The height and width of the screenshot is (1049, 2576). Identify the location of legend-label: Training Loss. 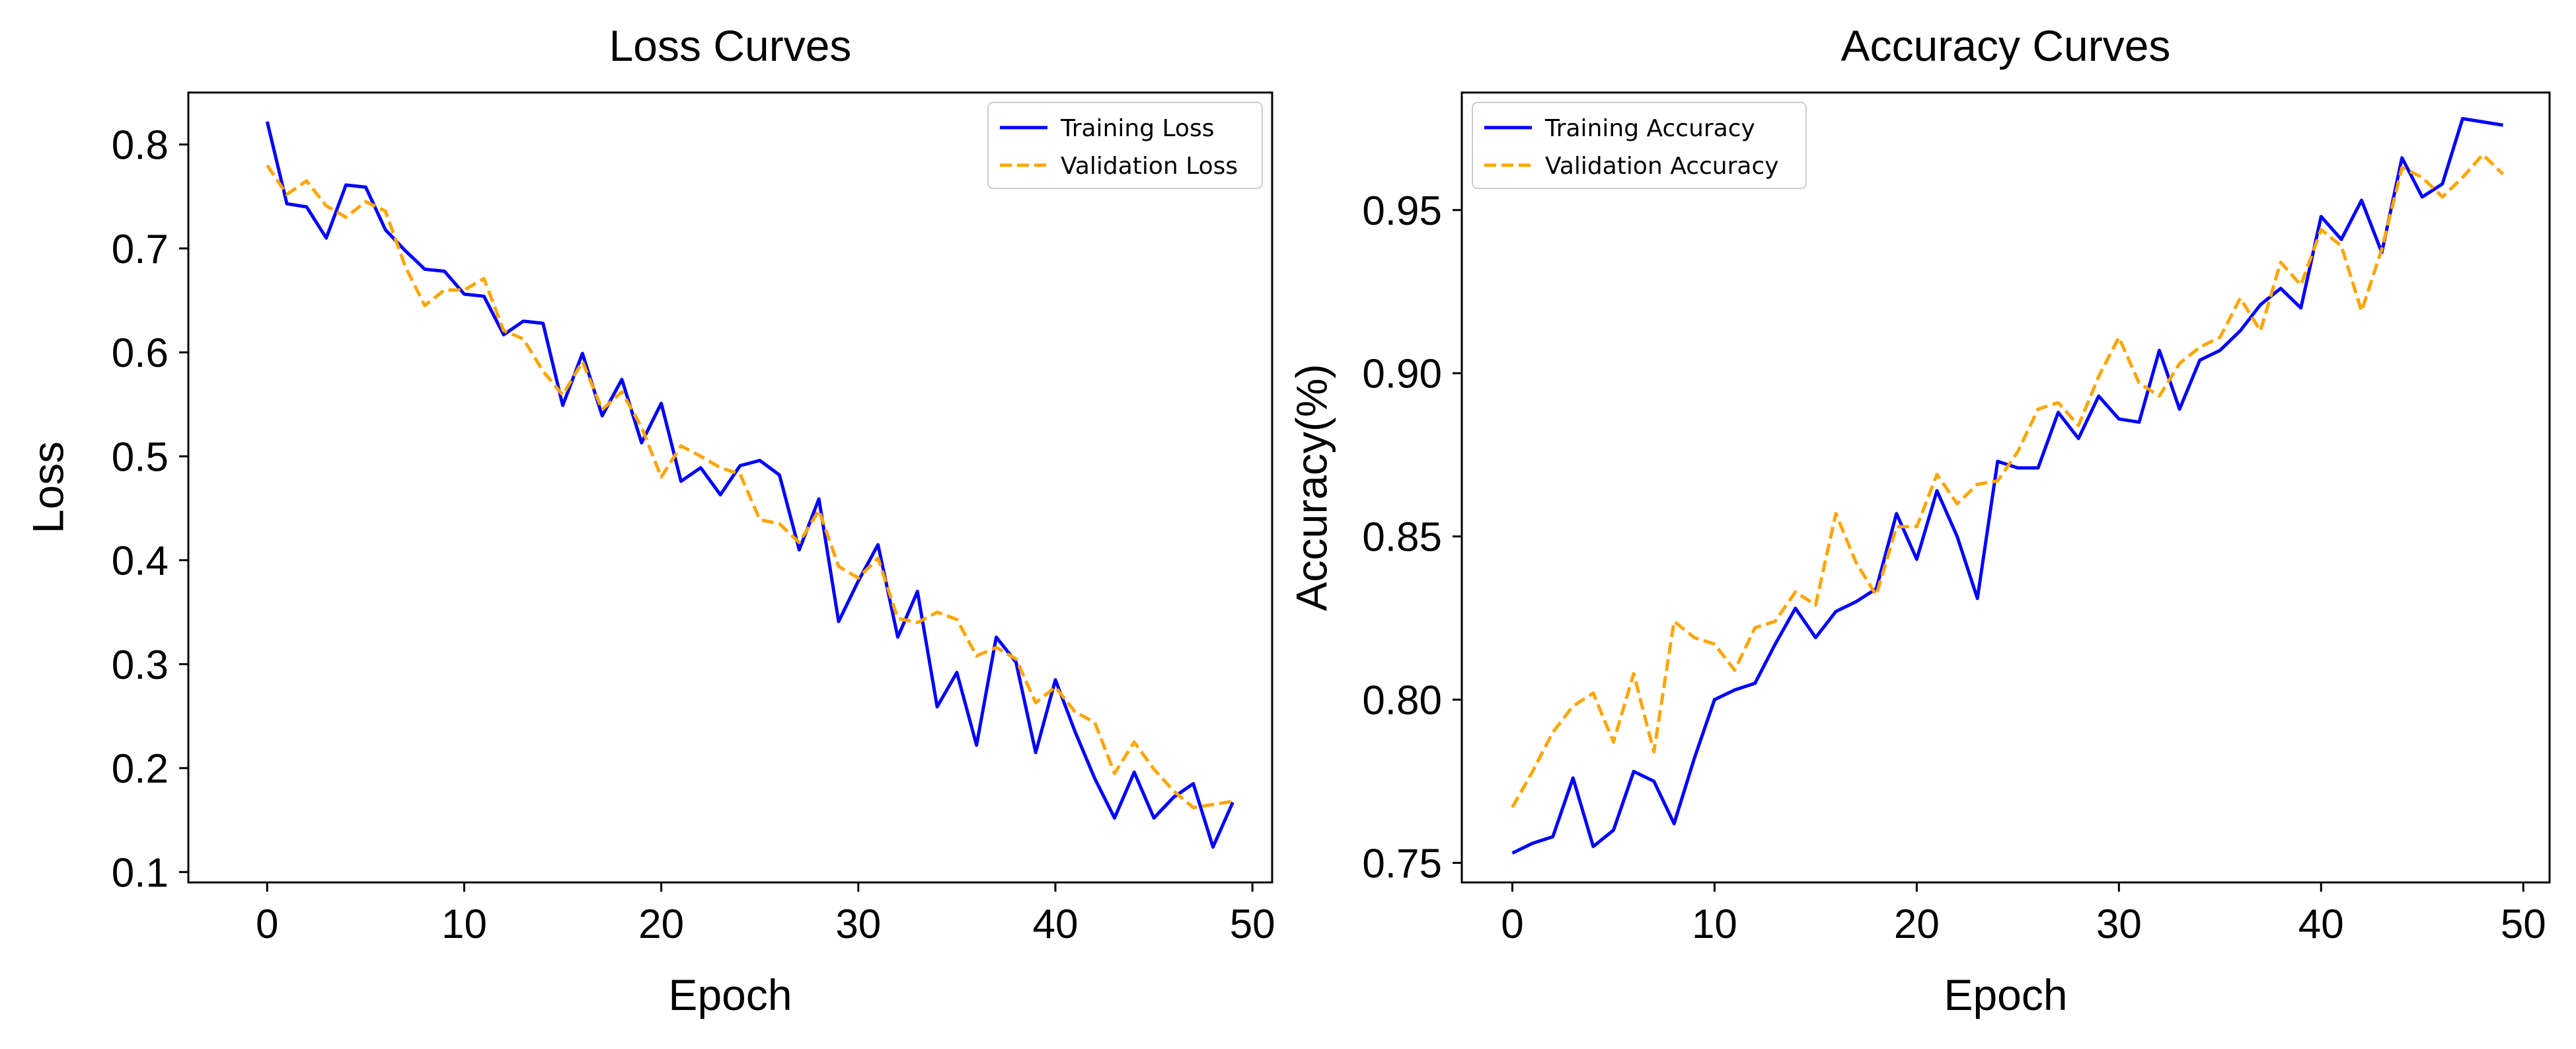
(1137, 128).